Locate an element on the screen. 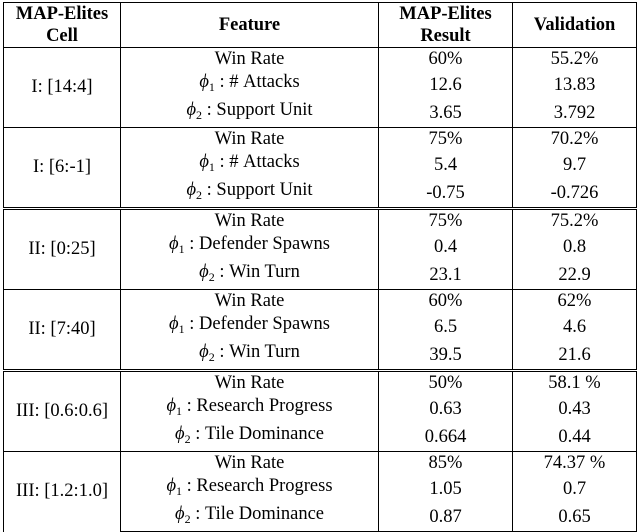 The width and height of the screenshot is (640, 532). table-row: ϕ2 : Win Turn 23.1 22.9 is located at coordinates (320, 275).